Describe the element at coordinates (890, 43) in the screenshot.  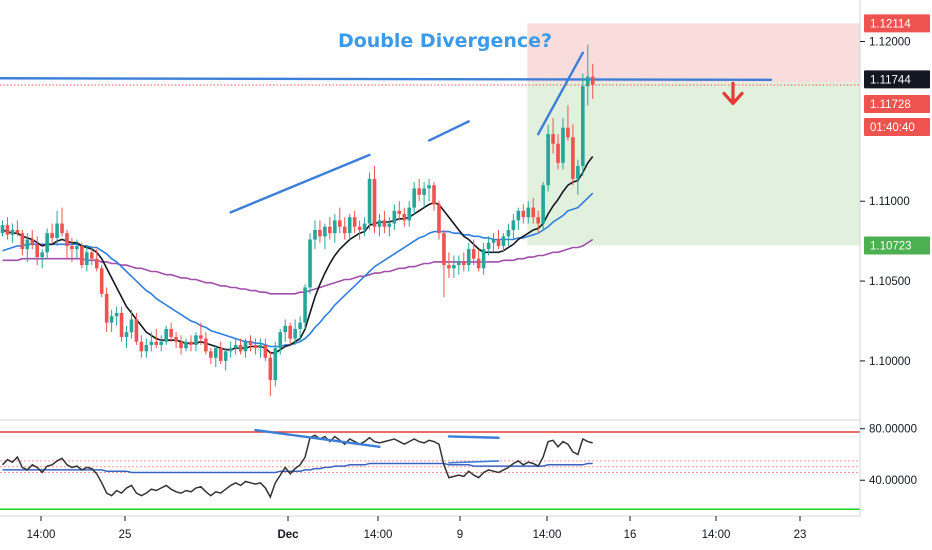
I see `price-tick-label: 1.12000` at that location.